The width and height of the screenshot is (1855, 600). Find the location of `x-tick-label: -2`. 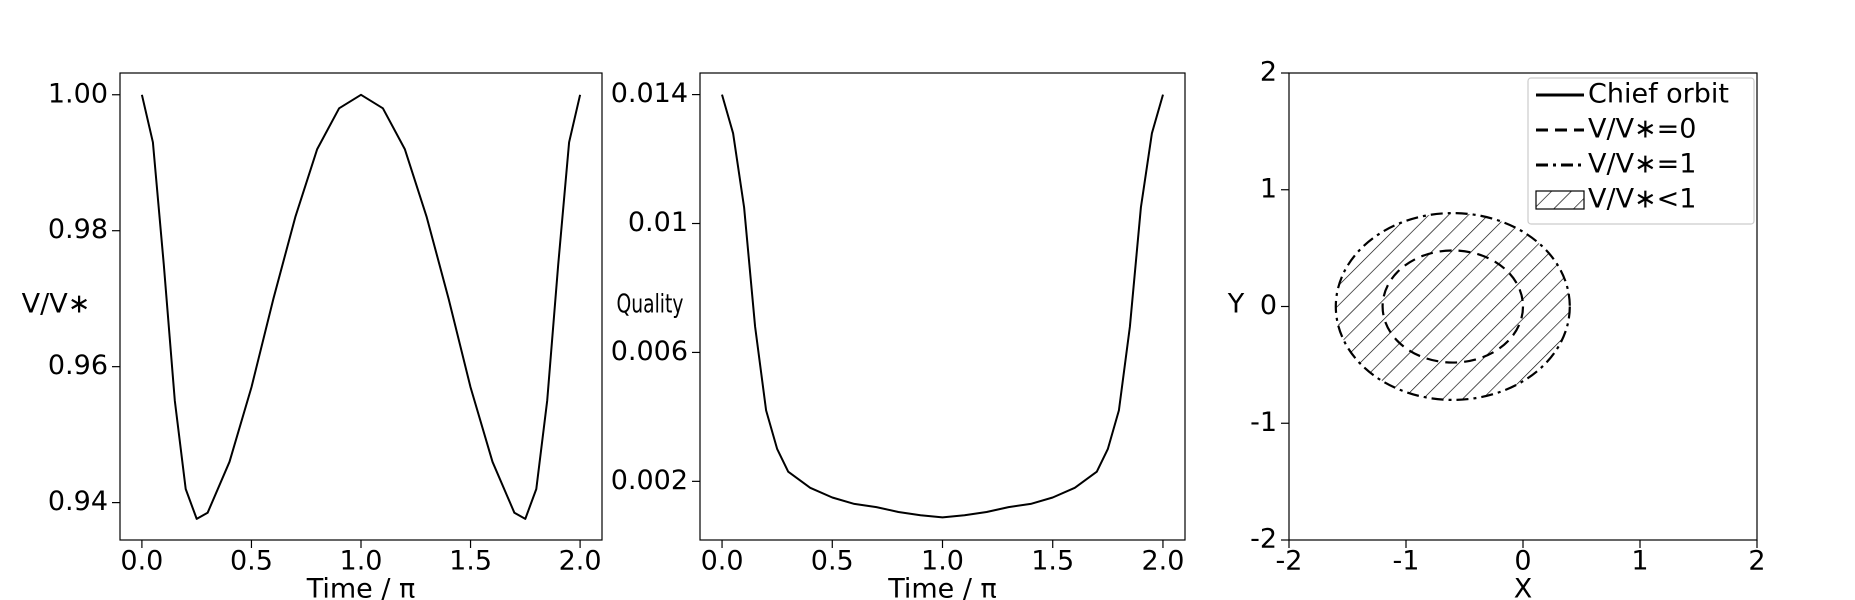

x-tick-label: -2 is located at coordinates (1289, 561).